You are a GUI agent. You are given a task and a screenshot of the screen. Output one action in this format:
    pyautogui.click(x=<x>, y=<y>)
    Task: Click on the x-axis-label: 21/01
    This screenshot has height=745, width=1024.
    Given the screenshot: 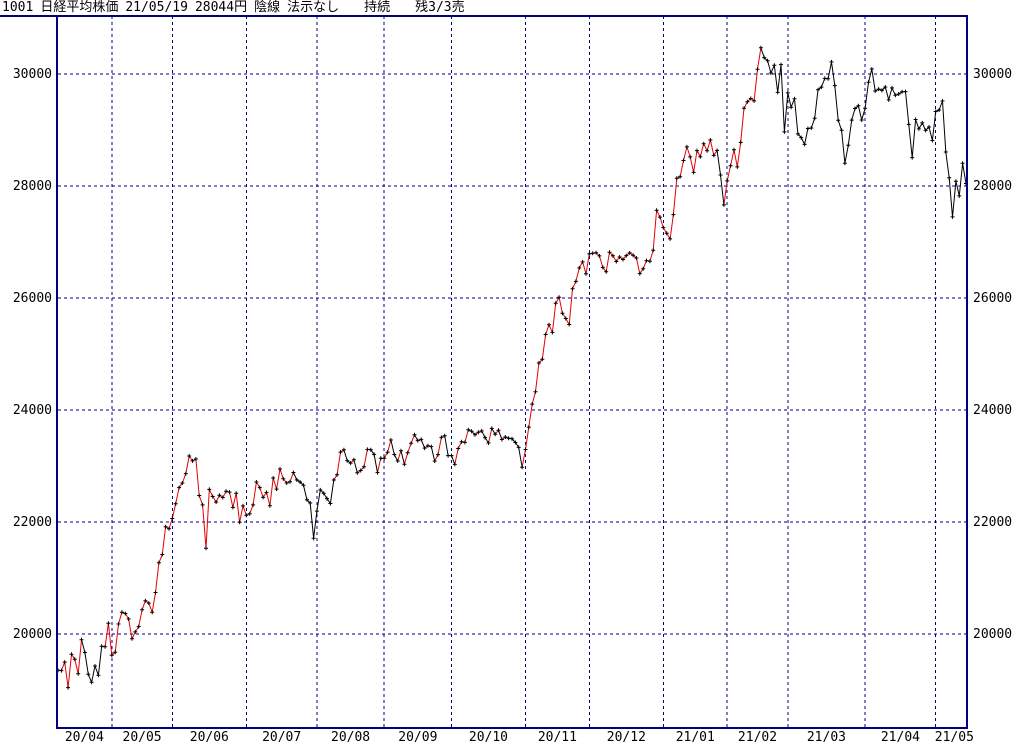 What is the action you would take?
    pyautogui.click(x=695, y=737)
    